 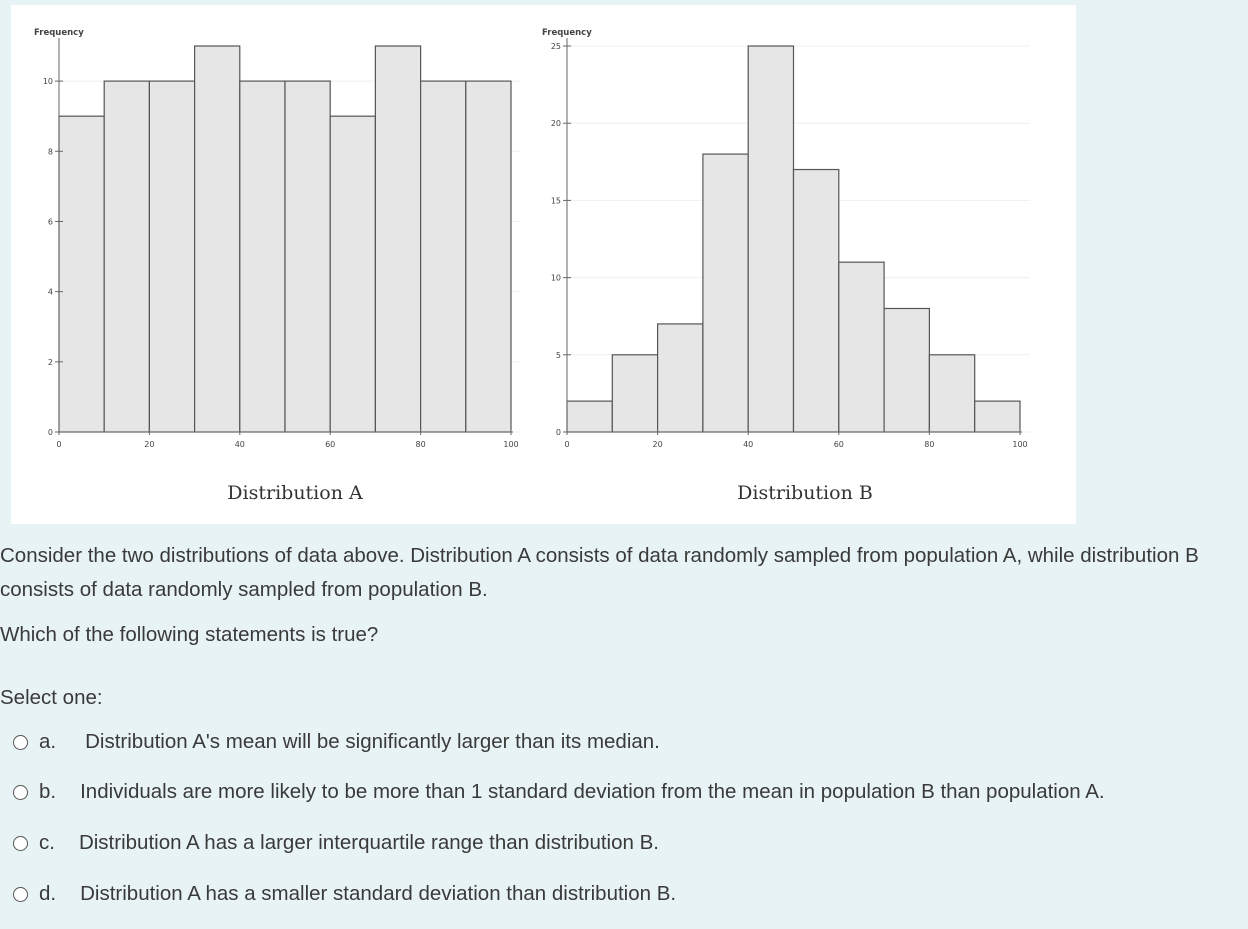 I want to click on chart-title: Distribution A, so click(x=295, y=493).